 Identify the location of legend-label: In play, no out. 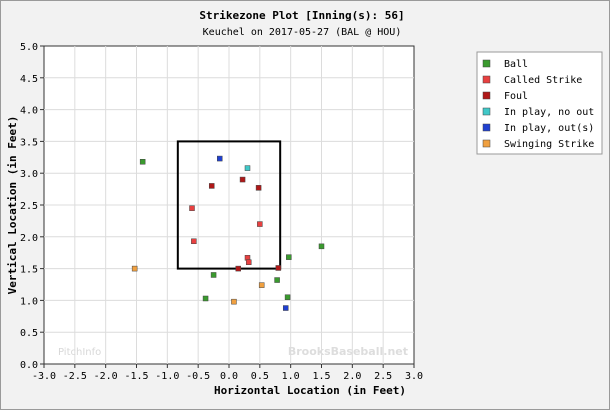
(549, 112).